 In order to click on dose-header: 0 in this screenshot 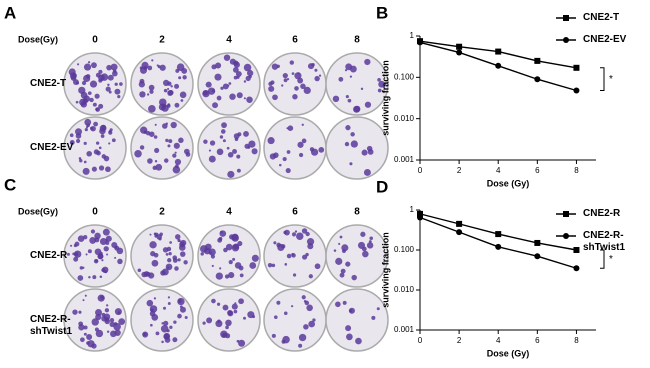, I will do `click(95, 212)`.